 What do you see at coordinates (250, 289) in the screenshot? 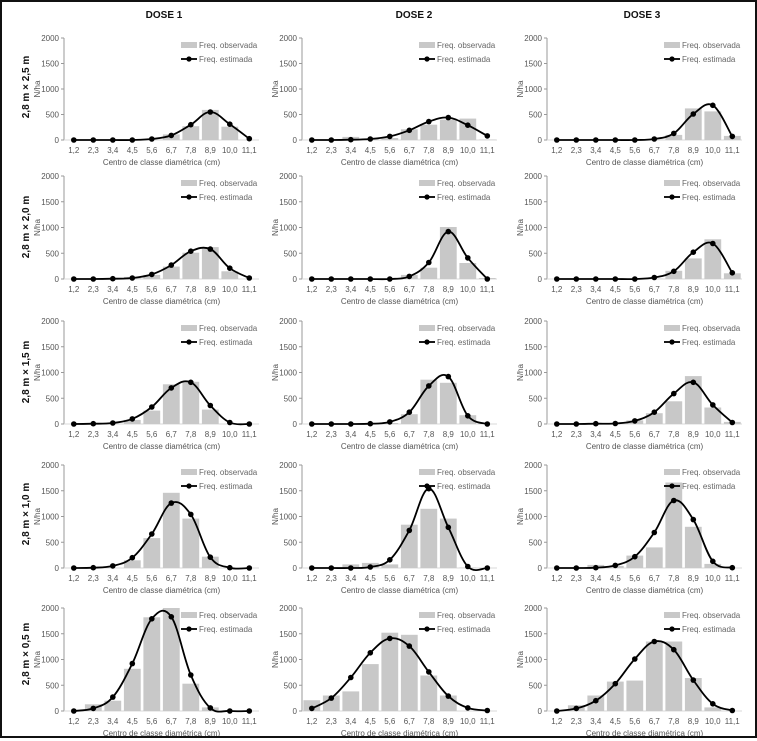
I see `x-tick-label: 11,1` at bounding box center [250, 289].